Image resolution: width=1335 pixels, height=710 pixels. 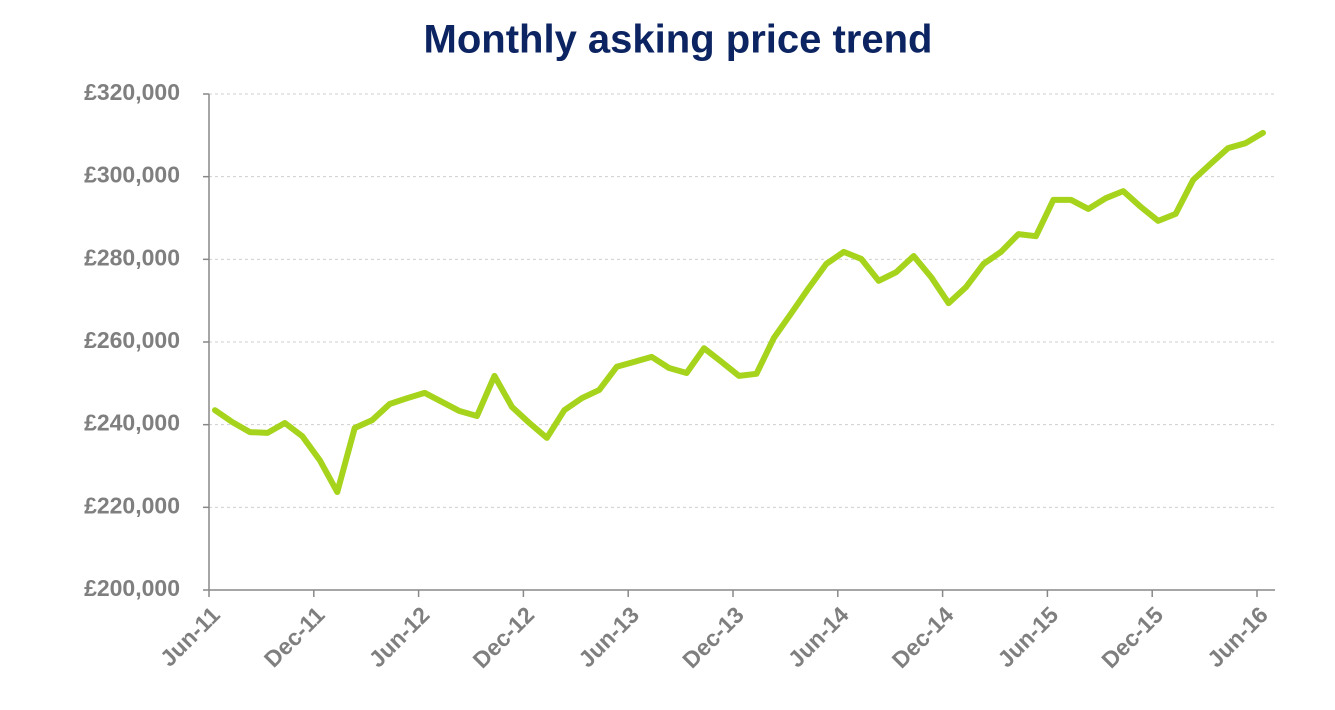 I want to click on chart-title: Monthly asking price trend, so click(x=678, y=40).